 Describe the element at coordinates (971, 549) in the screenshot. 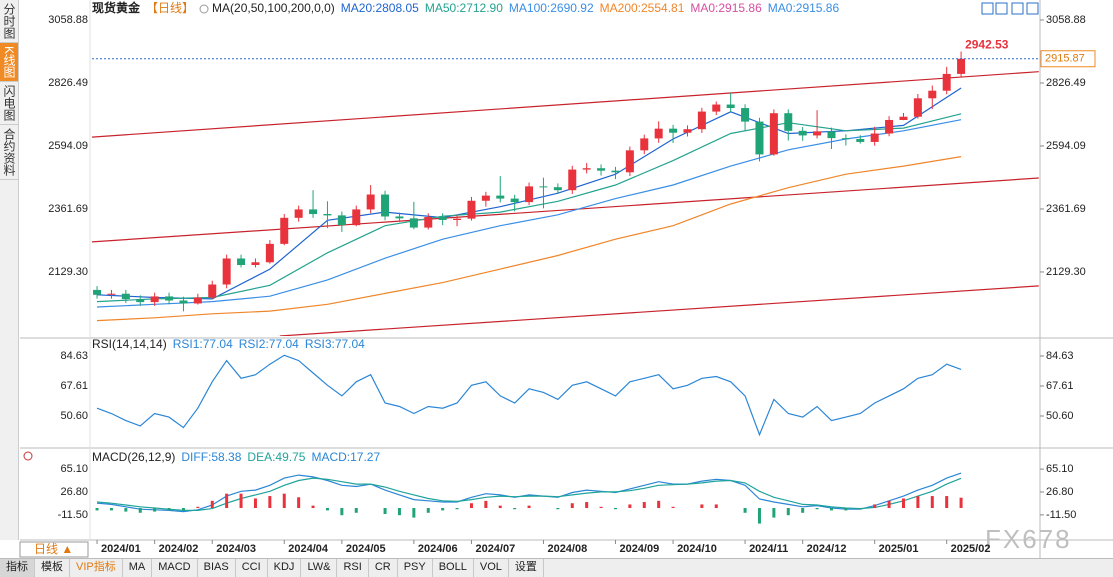

I see `x-tick-label: 2025/02` at that location.